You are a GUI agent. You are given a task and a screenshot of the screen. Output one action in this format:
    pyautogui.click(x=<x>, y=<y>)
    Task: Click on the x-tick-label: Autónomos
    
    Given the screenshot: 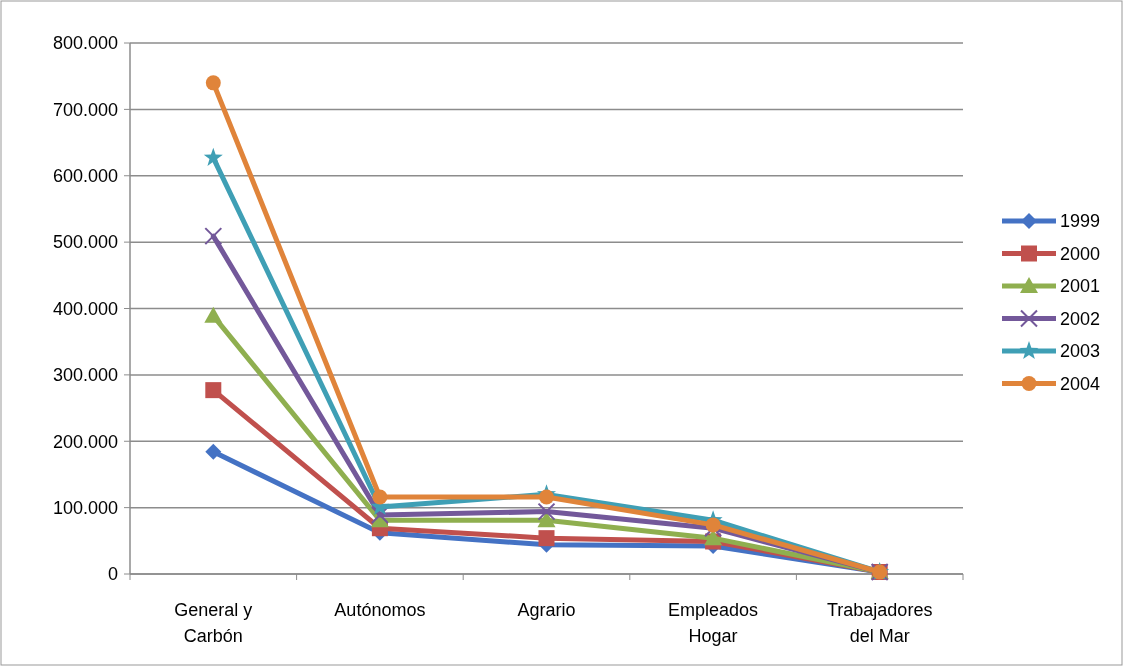 What is the action you would take?
    pyautogui.click(x=380, y=610)
    